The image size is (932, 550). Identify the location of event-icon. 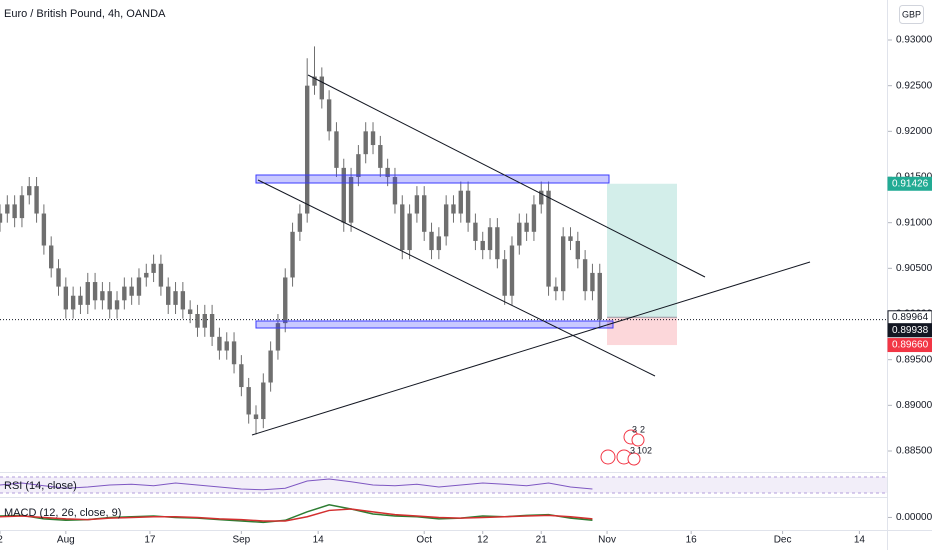
(638, 440).